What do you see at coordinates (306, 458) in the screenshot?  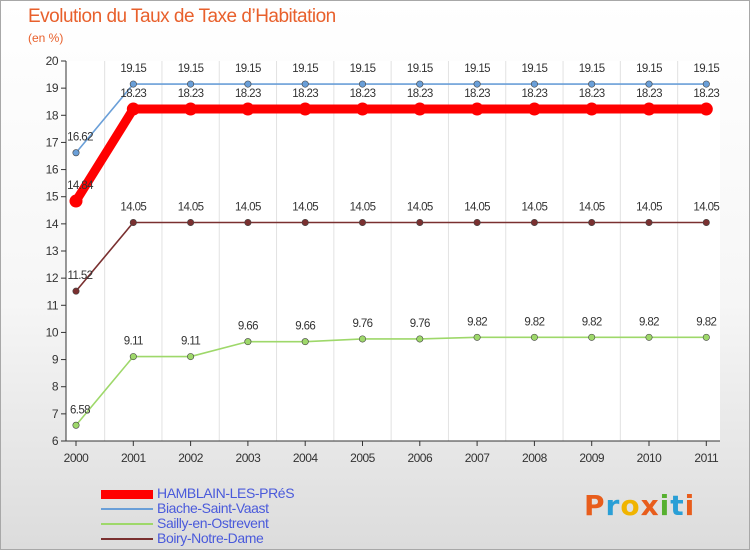 I see `x-tick-label: 2004` at bounding box center [306, 458].